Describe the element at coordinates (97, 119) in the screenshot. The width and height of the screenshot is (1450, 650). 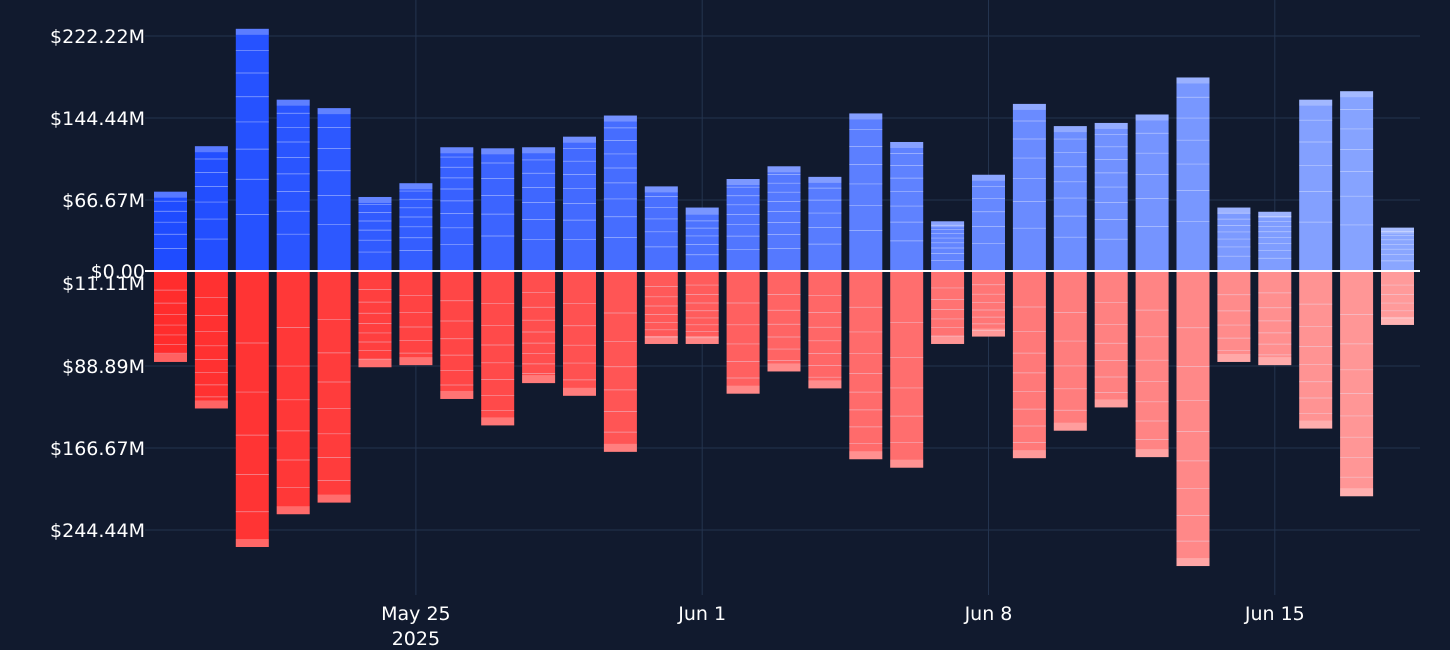
I see `y-tick-label: $144.44M` at that location.